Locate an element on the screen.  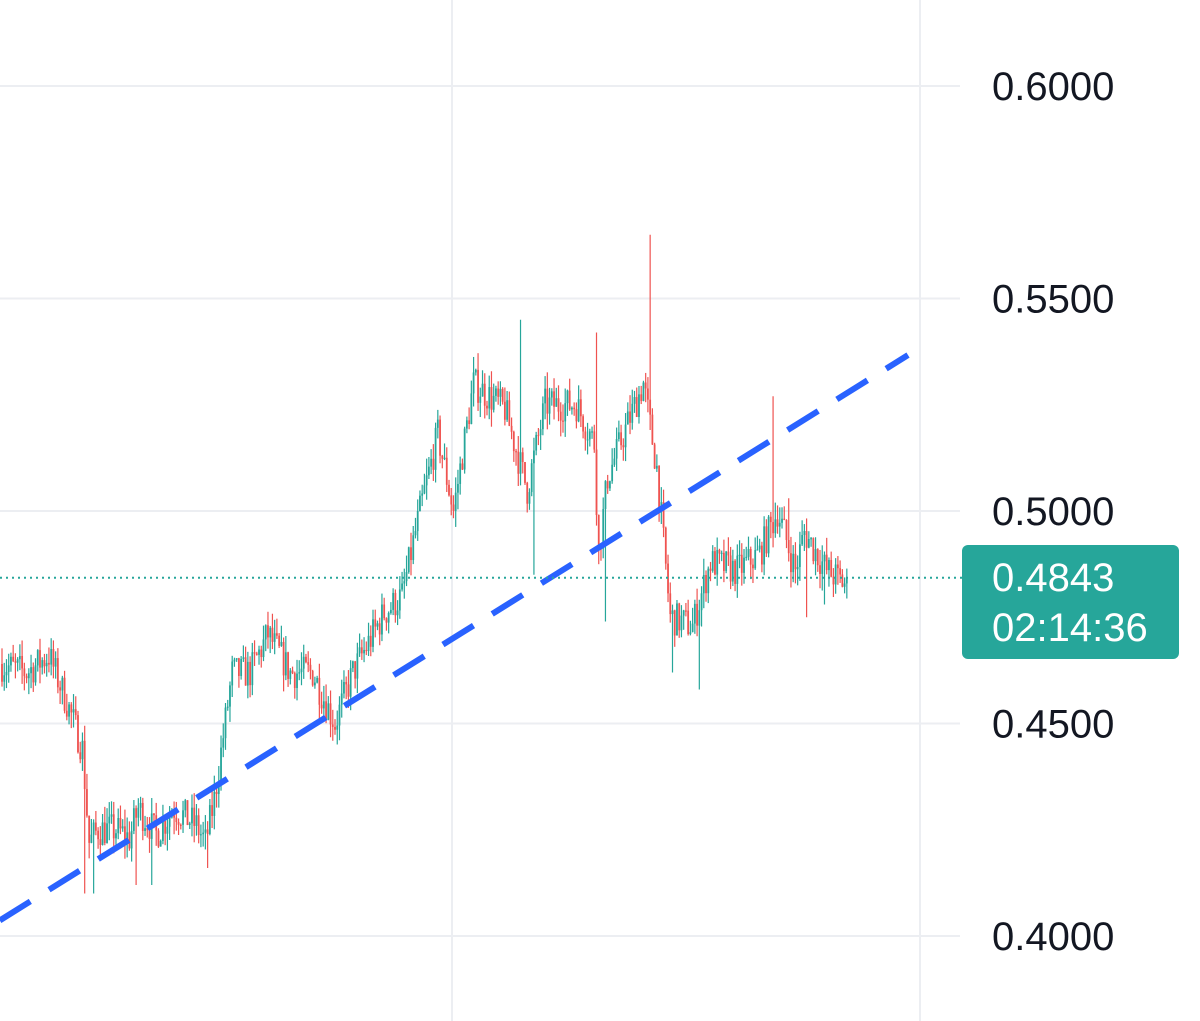
price-tick-label: 0.5000 is located at coordinates (1053, 512).